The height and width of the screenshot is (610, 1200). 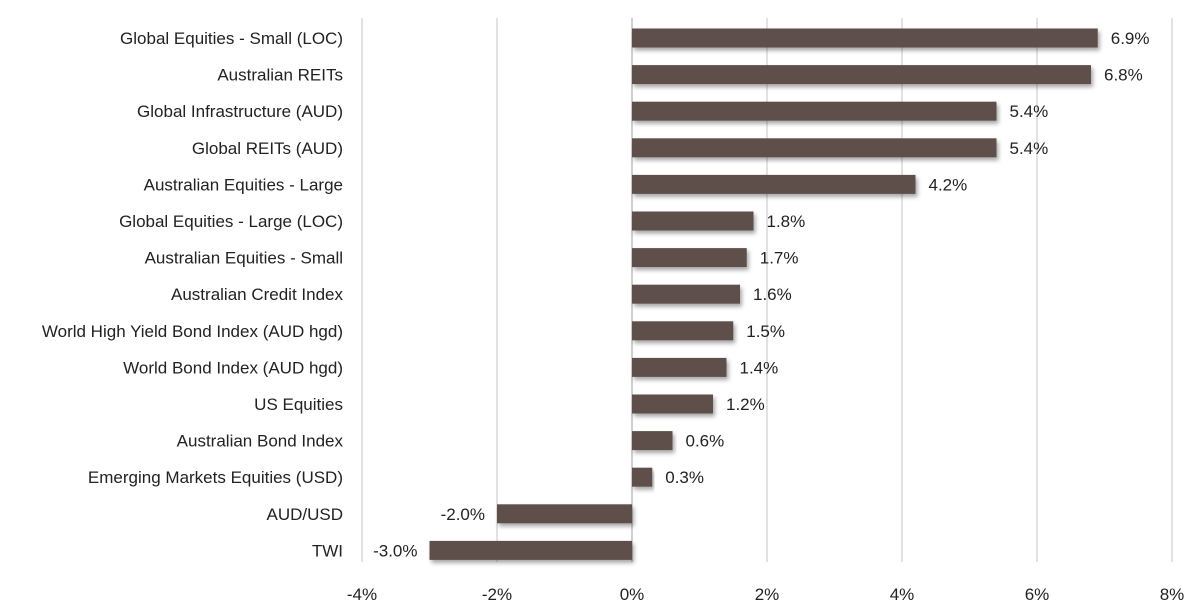 I want to click on category-label: World Bond Index (AUD hgd), so click(x=233, y=367).